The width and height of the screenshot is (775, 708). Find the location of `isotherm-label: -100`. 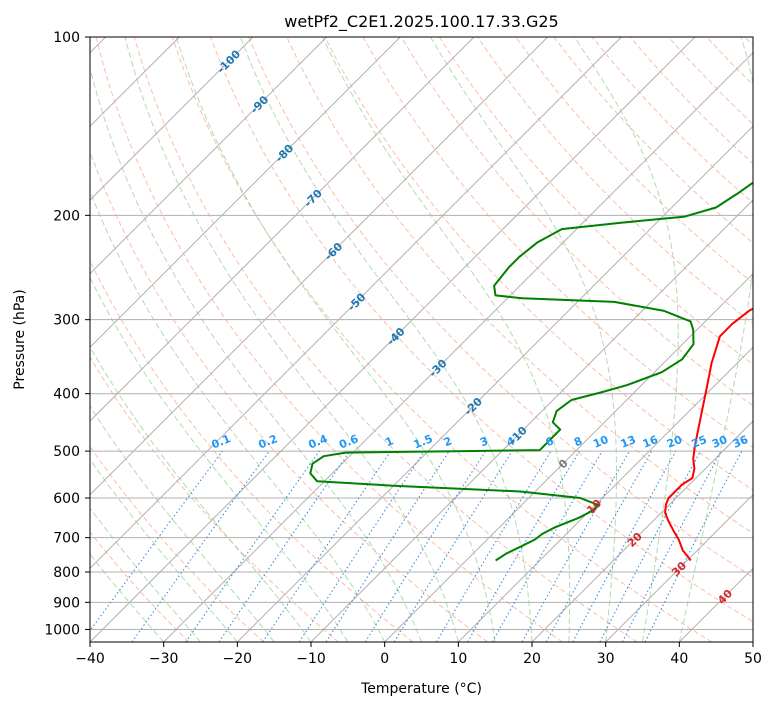

isotherm-label: -100 is located at coordinates (229, 61).